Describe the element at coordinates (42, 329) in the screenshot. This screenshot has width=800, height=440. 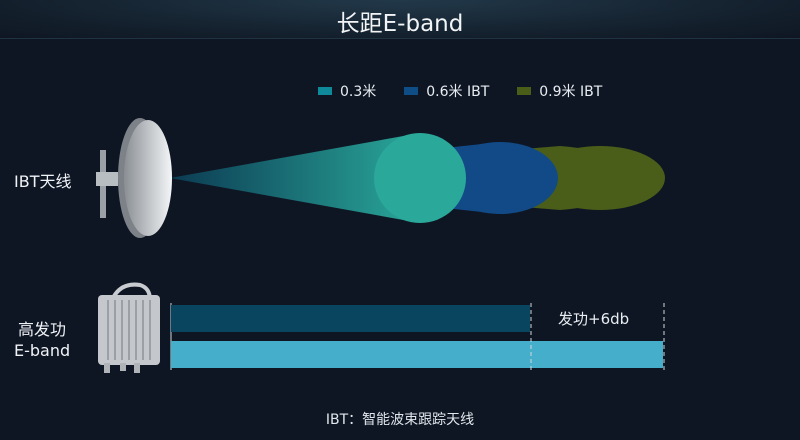
I see `radio-label-line1: 高发功` at that location.